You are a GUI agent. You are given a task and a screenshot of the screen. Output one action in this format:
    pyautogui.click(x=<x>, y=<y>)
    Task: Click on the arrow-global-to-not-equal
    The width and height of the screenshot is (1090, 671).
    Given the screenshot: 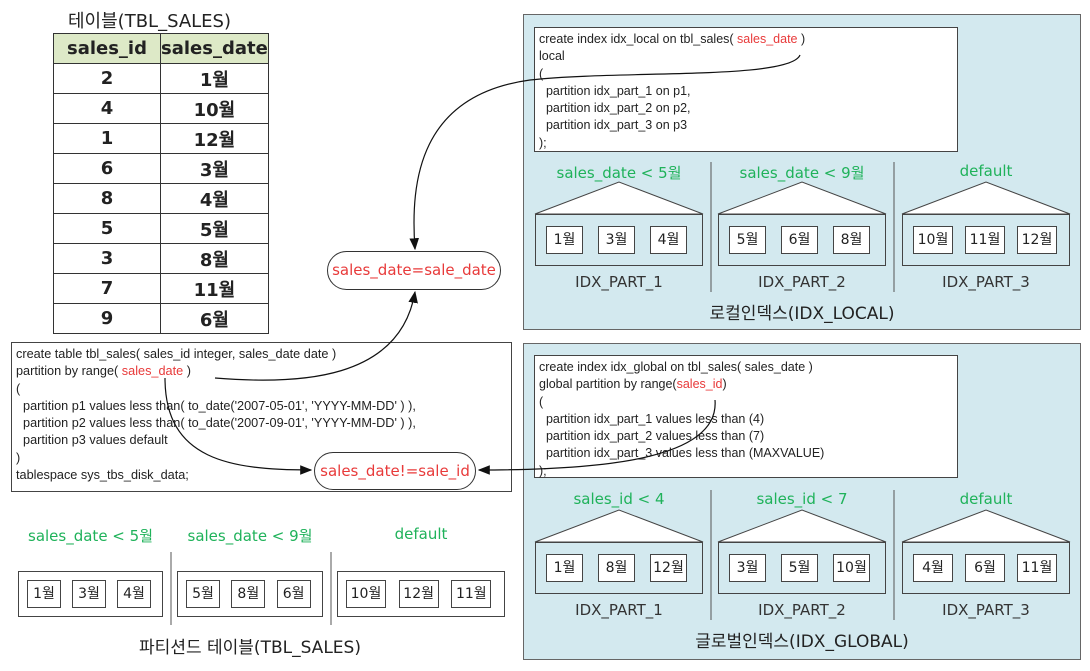 What is the action you would take?
    pyautogui.click(x=596, y=437)
    